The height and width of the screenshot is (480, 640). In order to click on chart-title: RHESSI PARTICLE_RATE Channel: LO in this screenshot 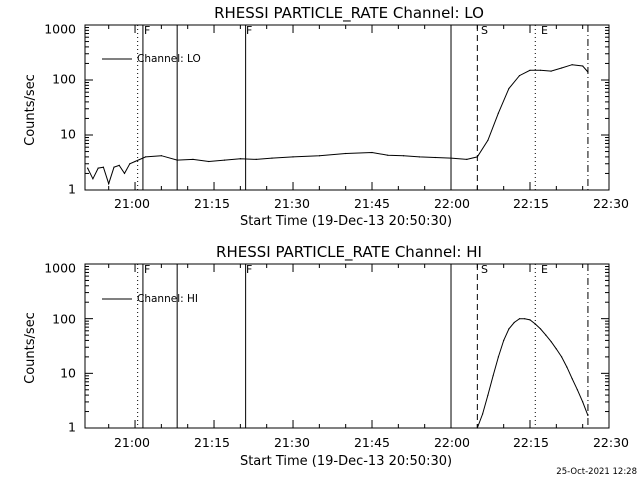, I will do `click(349, 13)`.